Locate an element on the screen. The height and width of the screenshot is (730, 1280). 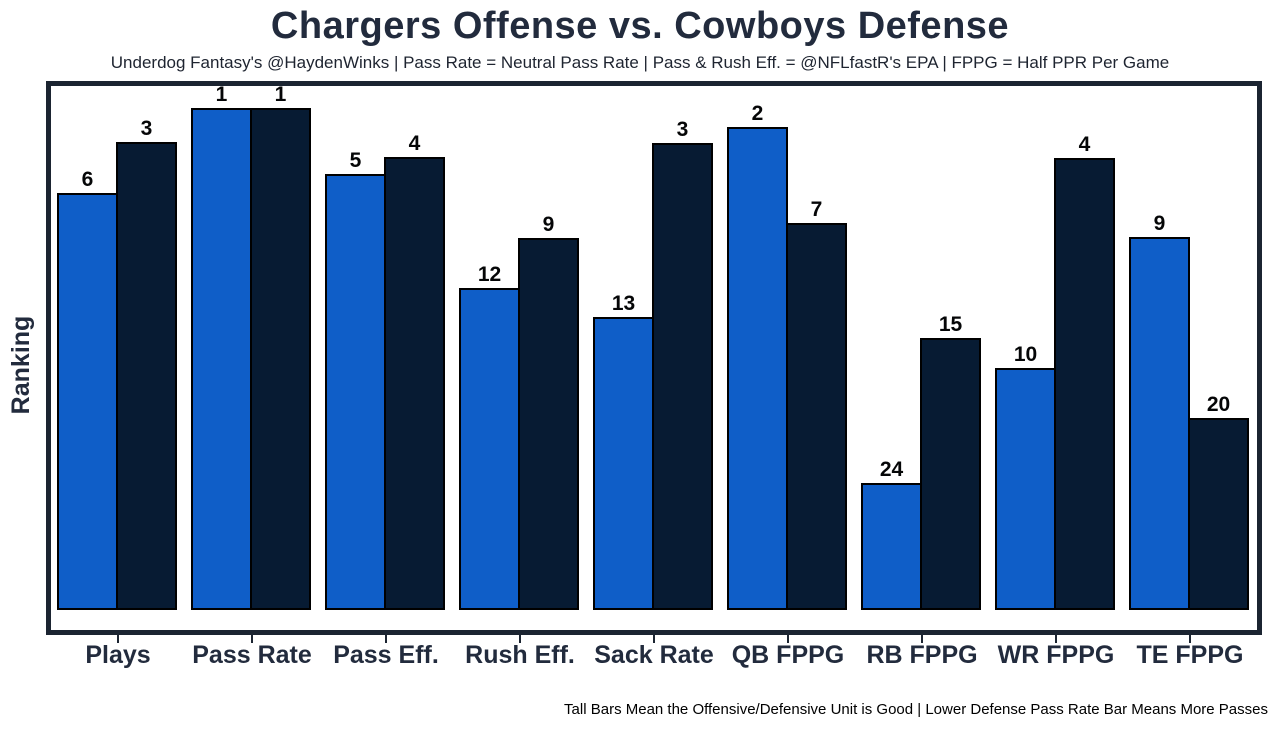
x-axis-label-pass-rate: Pass Rate is located at coordinates (252, 655).